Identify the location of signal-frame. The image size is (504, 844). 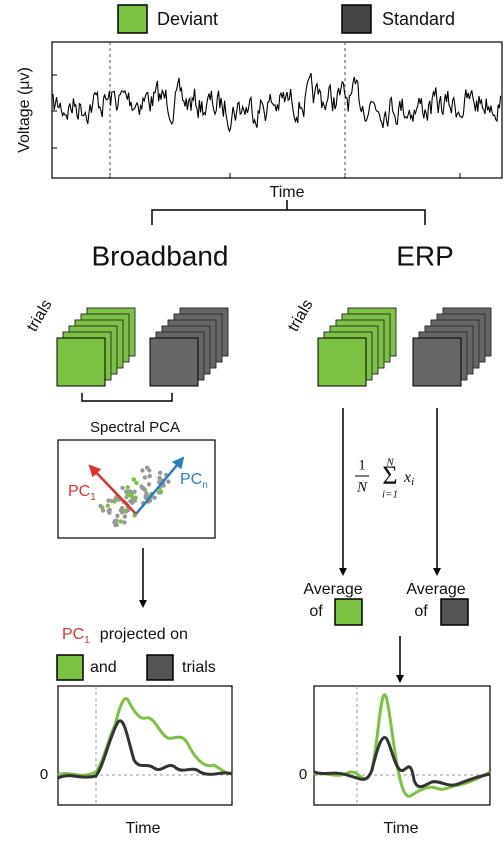
(277, 110).